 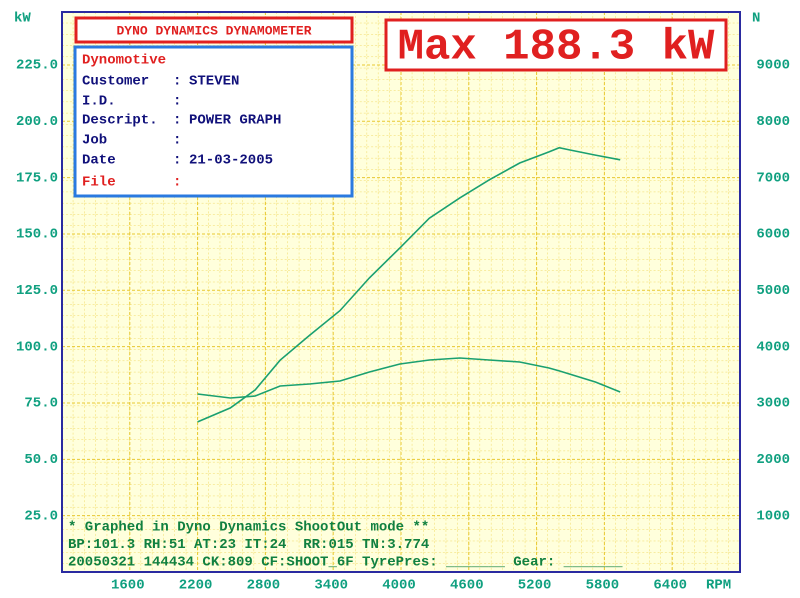 I want to click on chart-title: DYNO DYNAMICS DYNAMOMETER, so click(x=213, y=30).